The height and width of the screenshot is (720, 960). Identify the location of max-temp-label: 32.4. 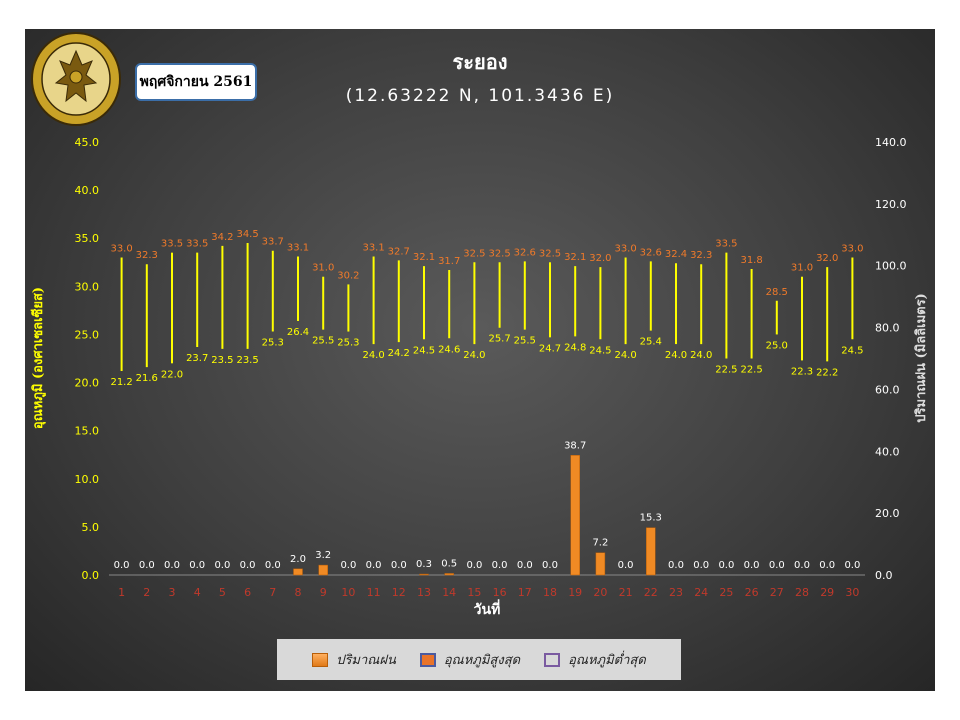
(676, 254).